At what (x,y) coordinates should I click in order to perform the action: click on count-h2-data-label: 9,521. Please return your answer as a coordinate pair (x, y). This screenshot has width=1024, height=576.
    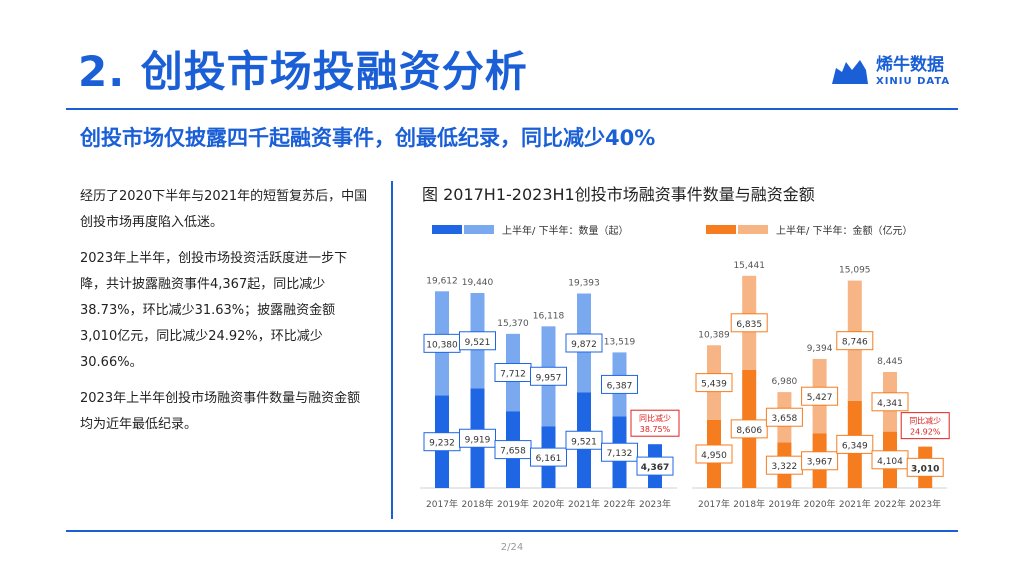
    Looking at the image, I should click on (478, 343).